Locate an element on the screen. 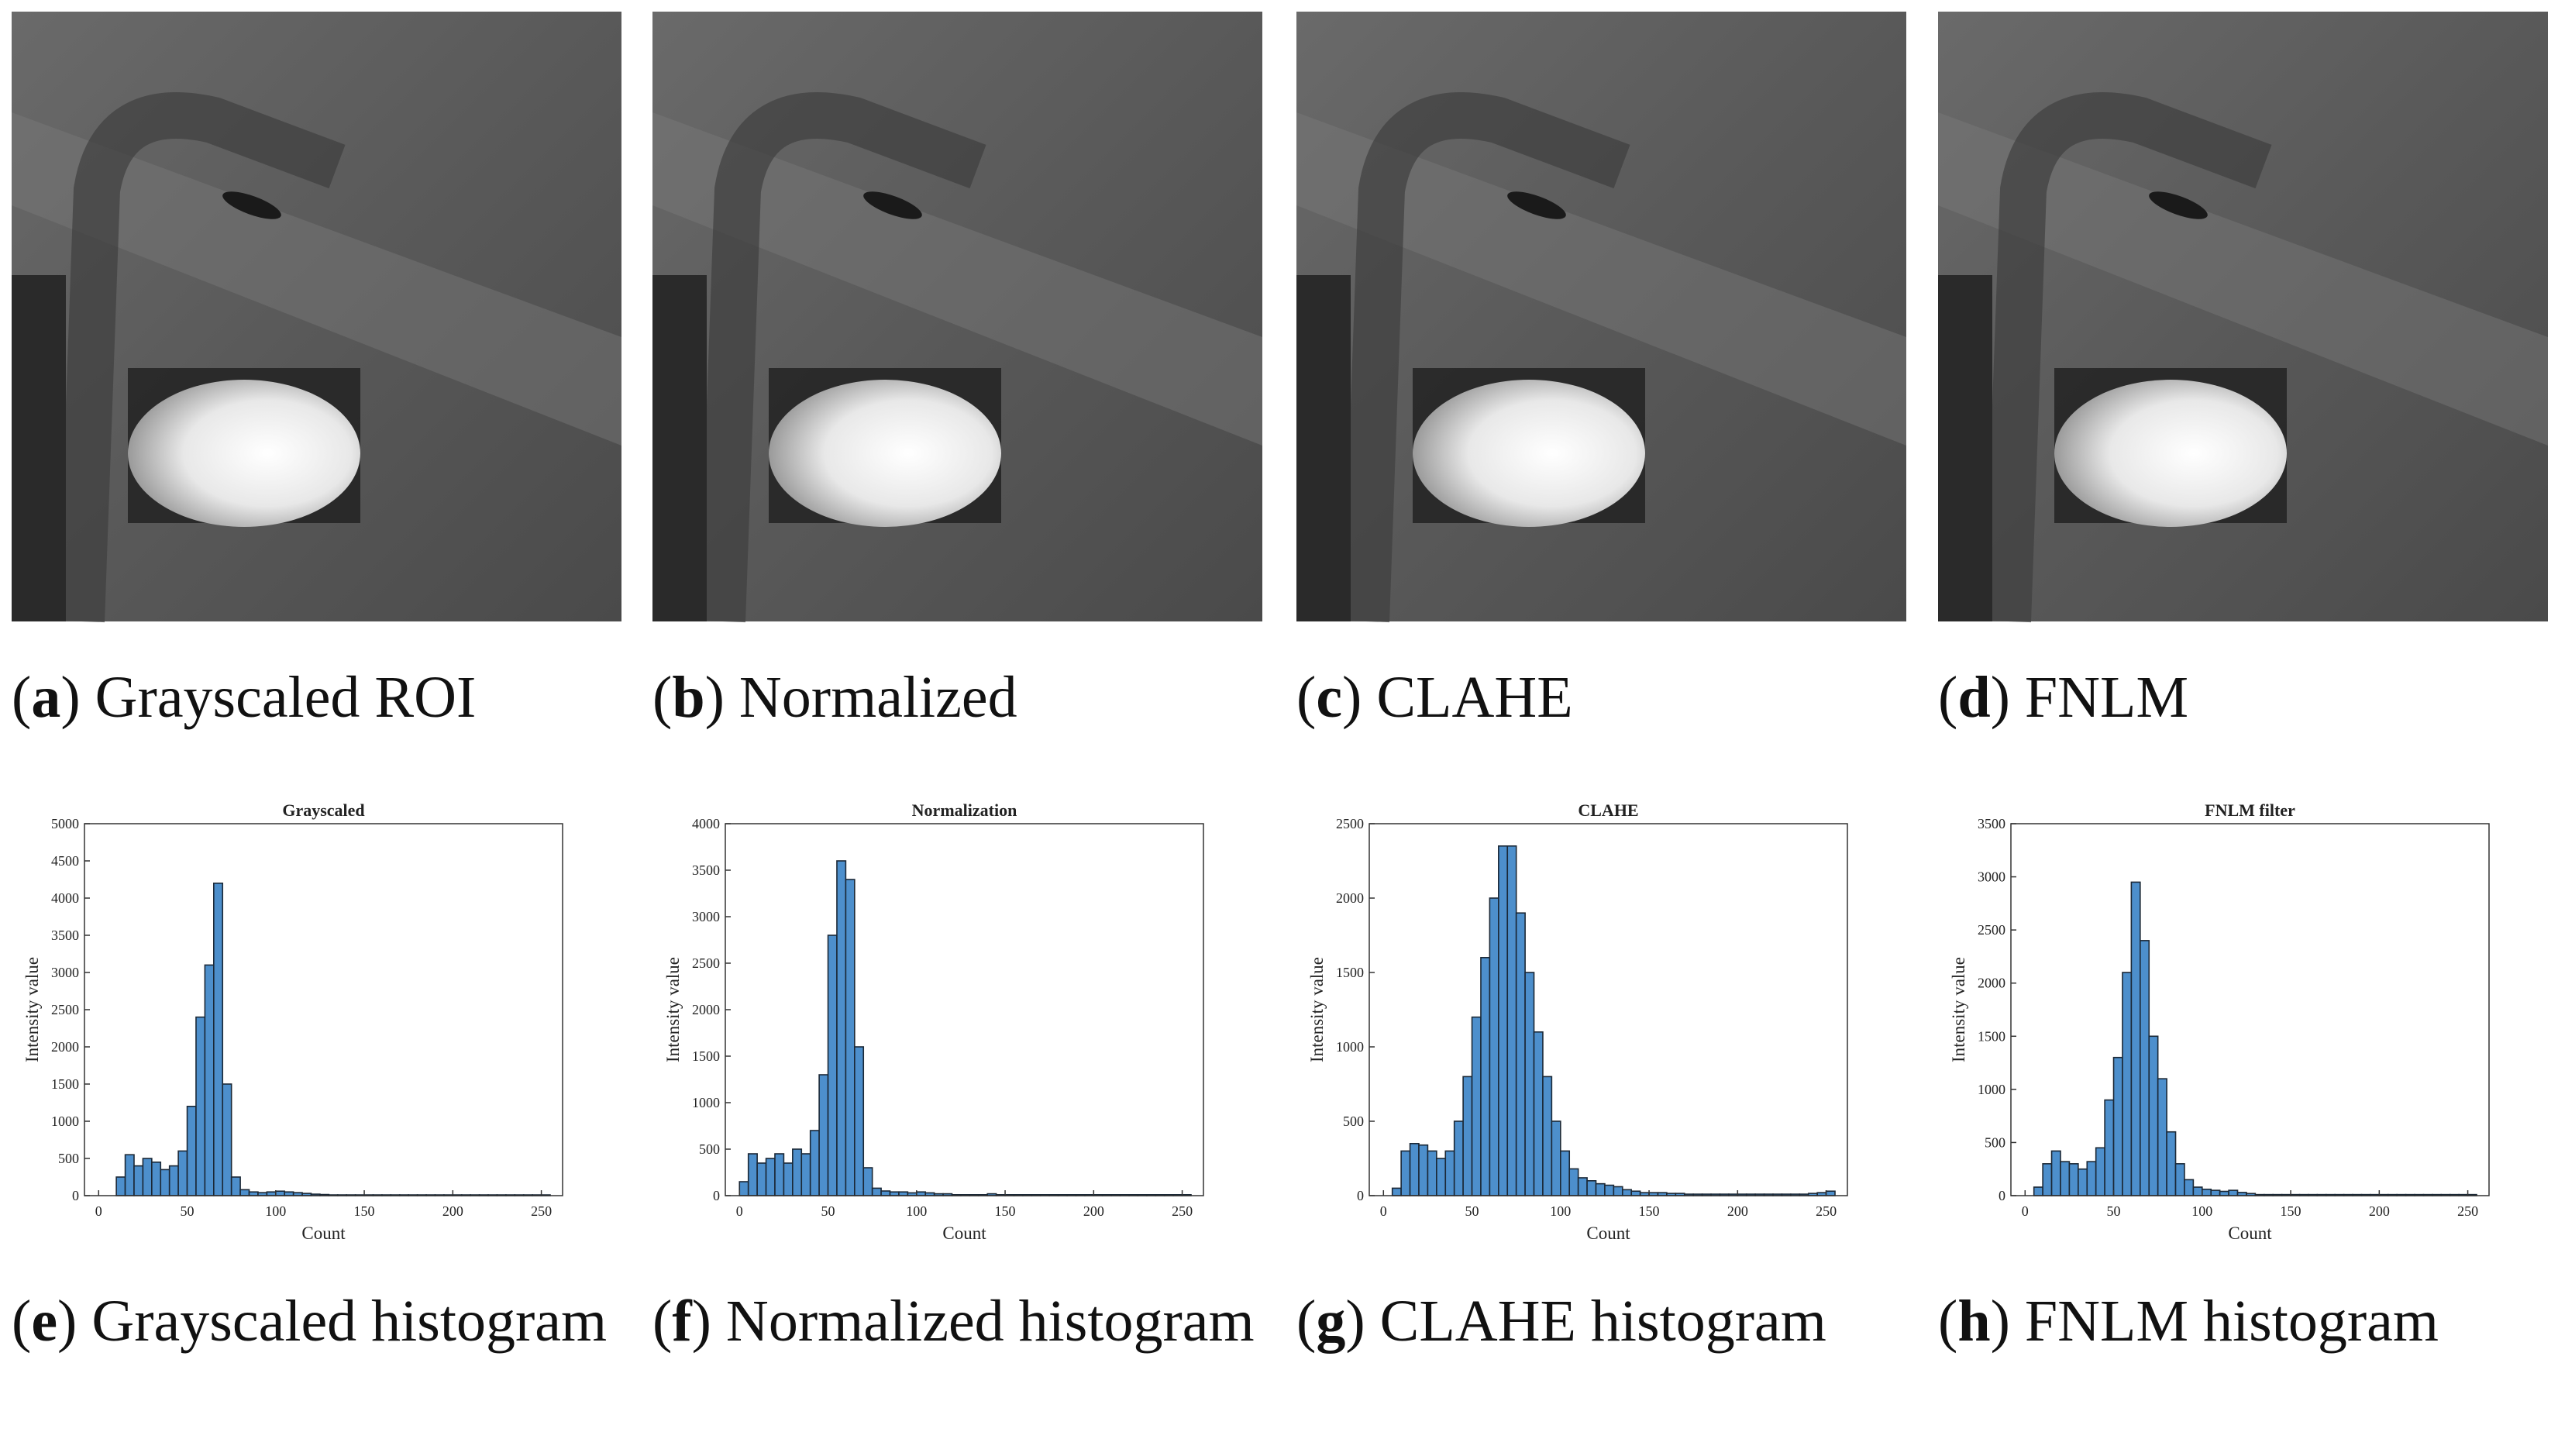 This screenshot has width=2558, height=1456. y-tick-label: 3000 is located at coordinates (1991, 877).